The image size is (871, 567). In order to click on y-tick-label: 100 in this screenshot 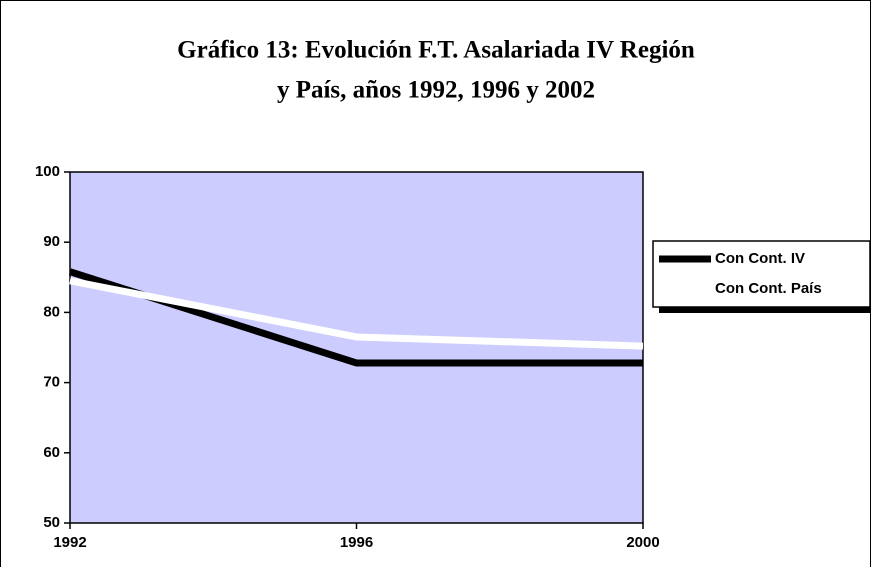, I will do `click(47, 171)`.